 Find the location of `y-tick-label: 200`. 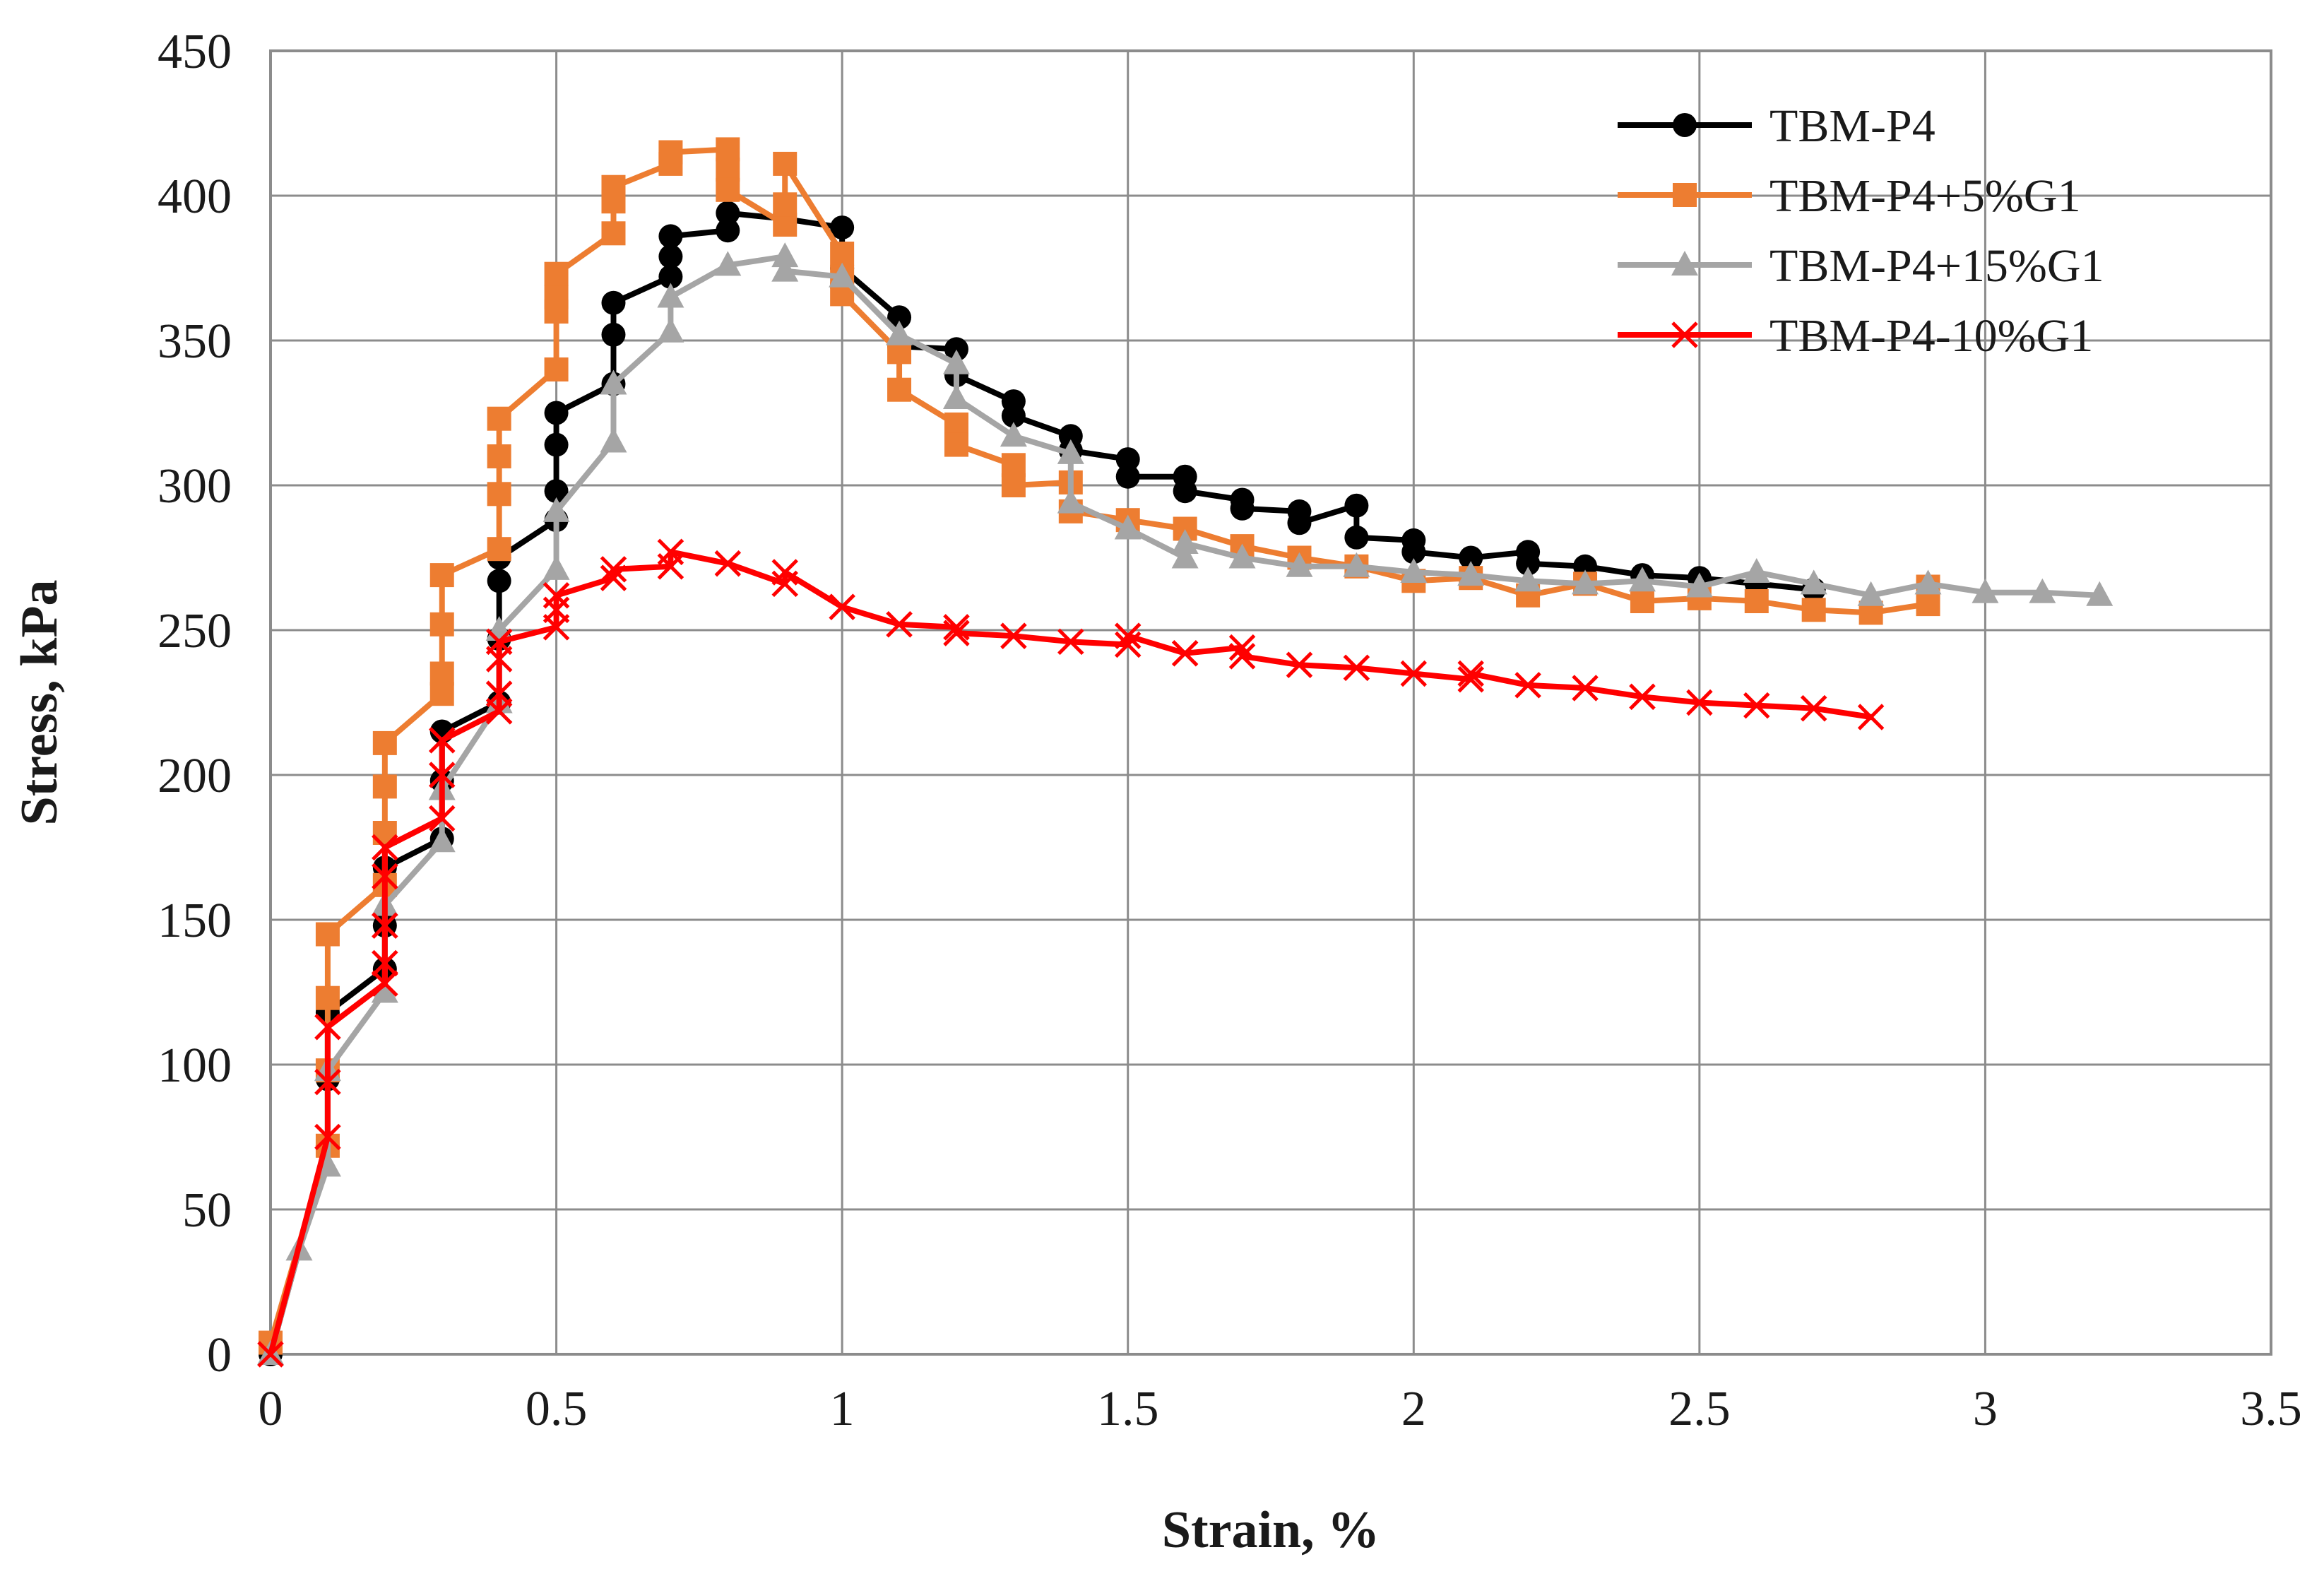

y-tick-label: 200 is located at coordinates (195, 776).